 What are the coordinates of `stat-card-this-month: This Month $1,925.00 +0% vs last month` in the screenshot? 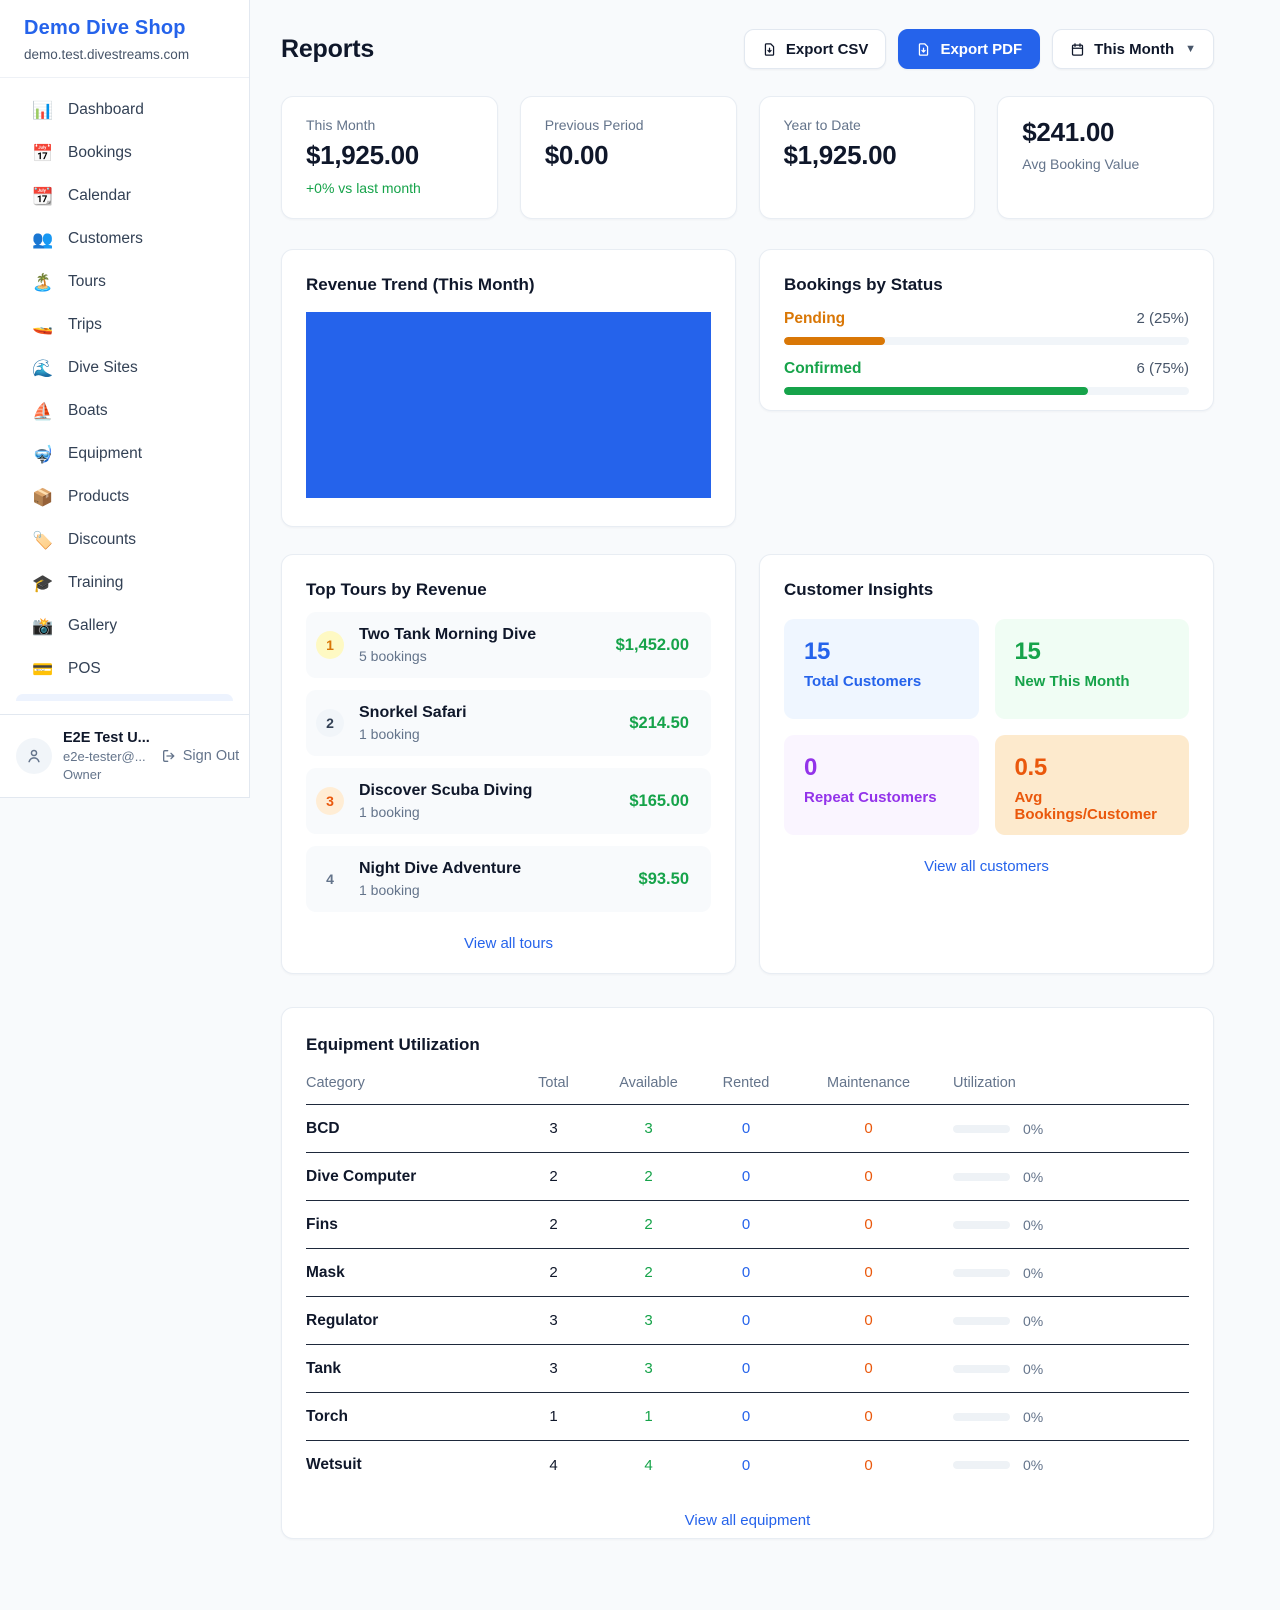 It's located at (389, 157).